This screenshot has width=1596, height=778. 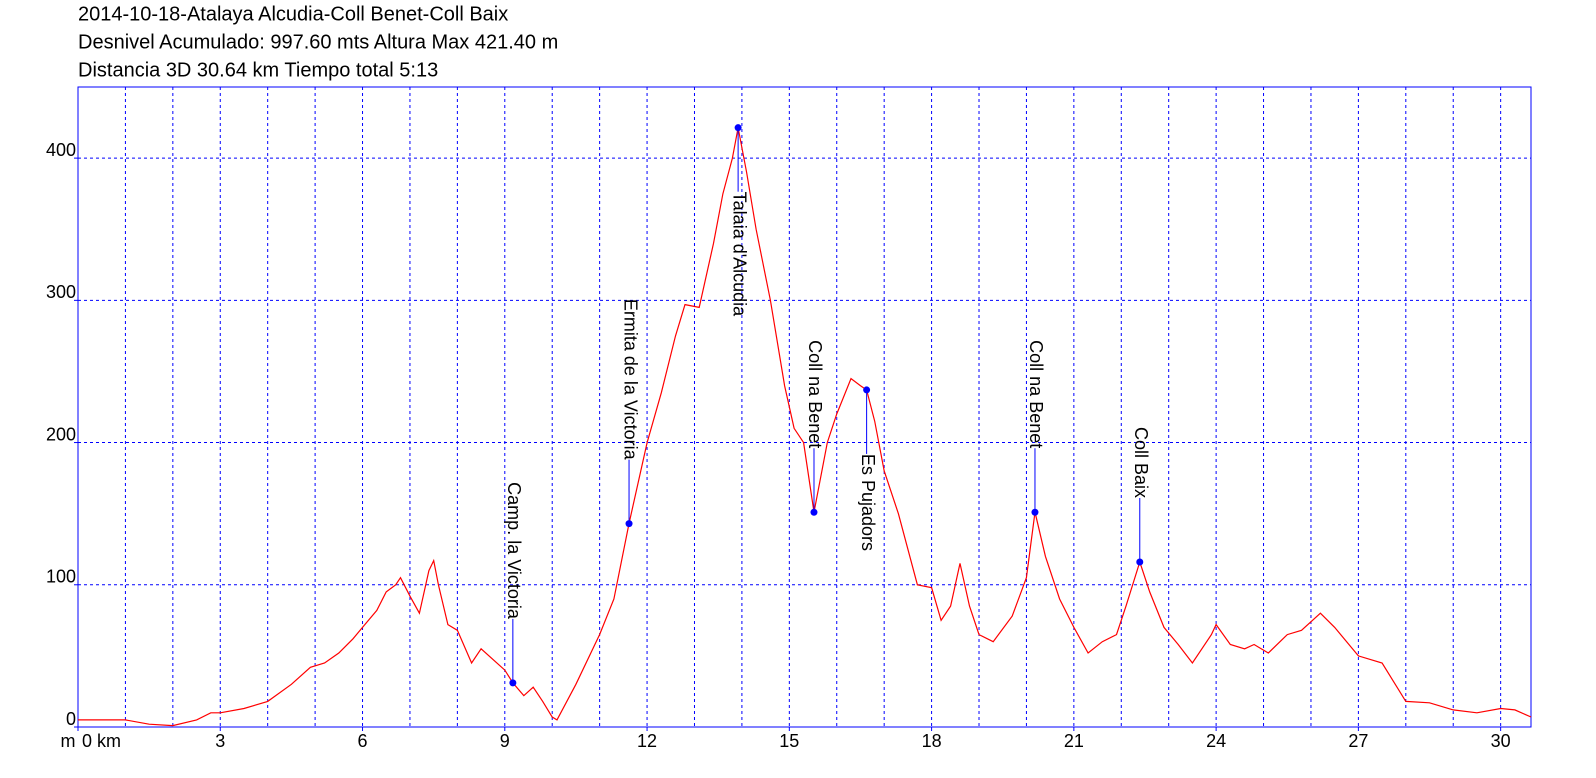 What do you see at coordinates (258, 70) in the screenshot?
I see `title-line: Distancia 3D 30.64 km Tiempo total 5:13` at bounding box center [258, 70].